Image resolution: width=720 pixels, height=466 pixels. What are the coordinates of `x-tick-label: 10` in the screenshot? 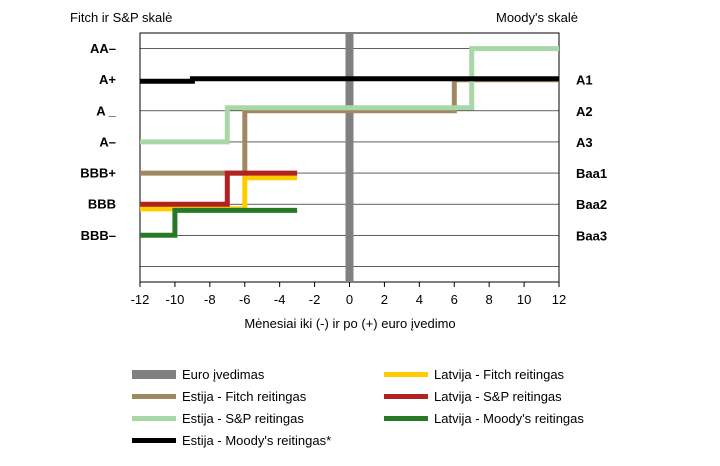 It's located at (524, 299).